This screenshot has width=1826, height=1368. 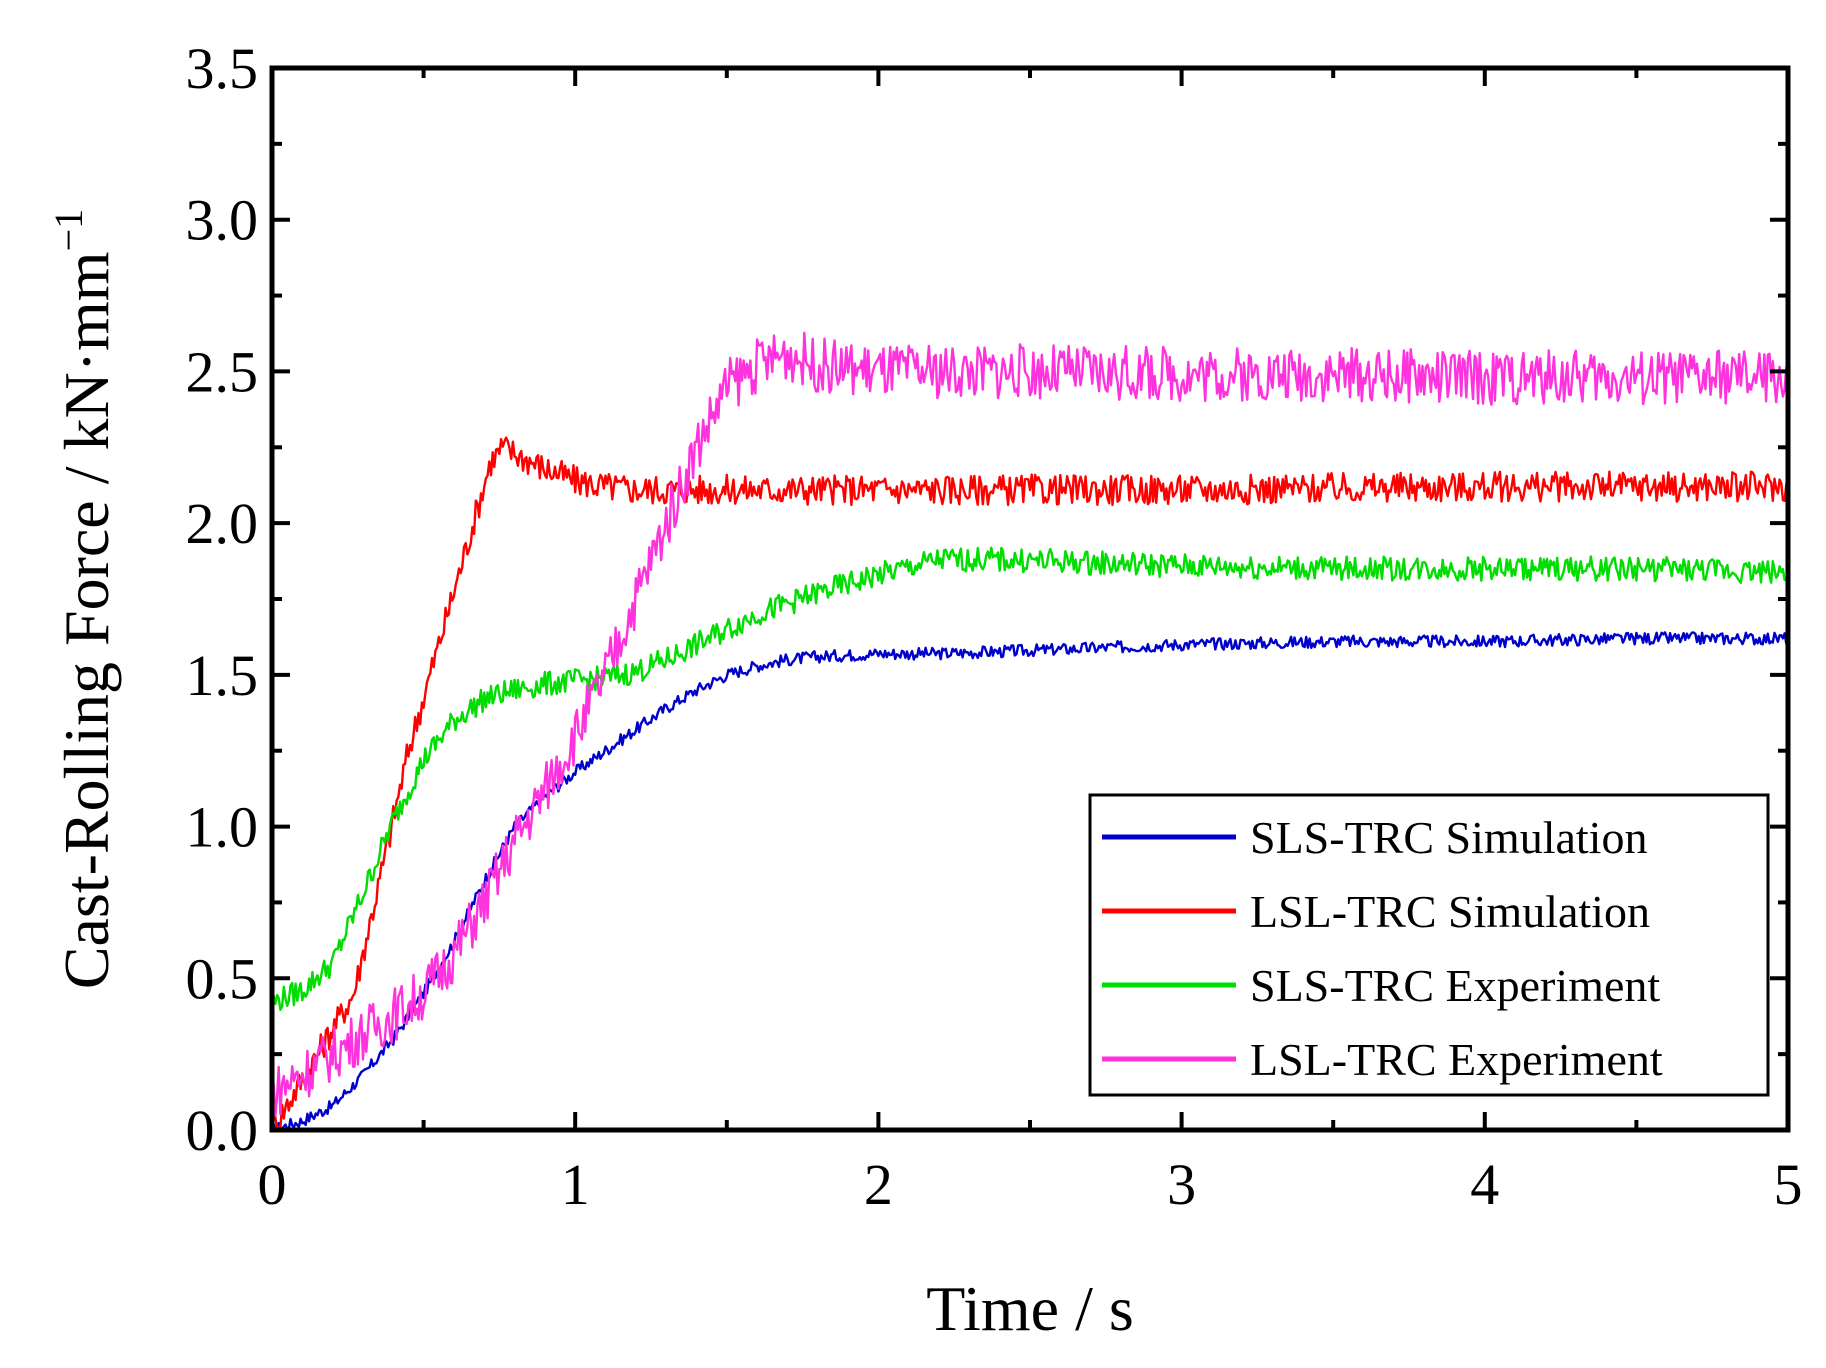 I want to click on y-tick-label: 1.0, so click(x=222, y=827).